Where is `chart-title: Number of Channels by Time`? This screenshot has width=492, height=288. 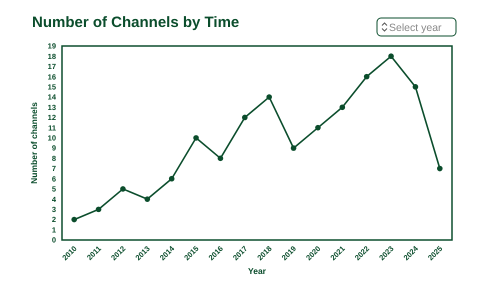
chart-title: Number of Channels by Time is located at coordinates (136, 22).